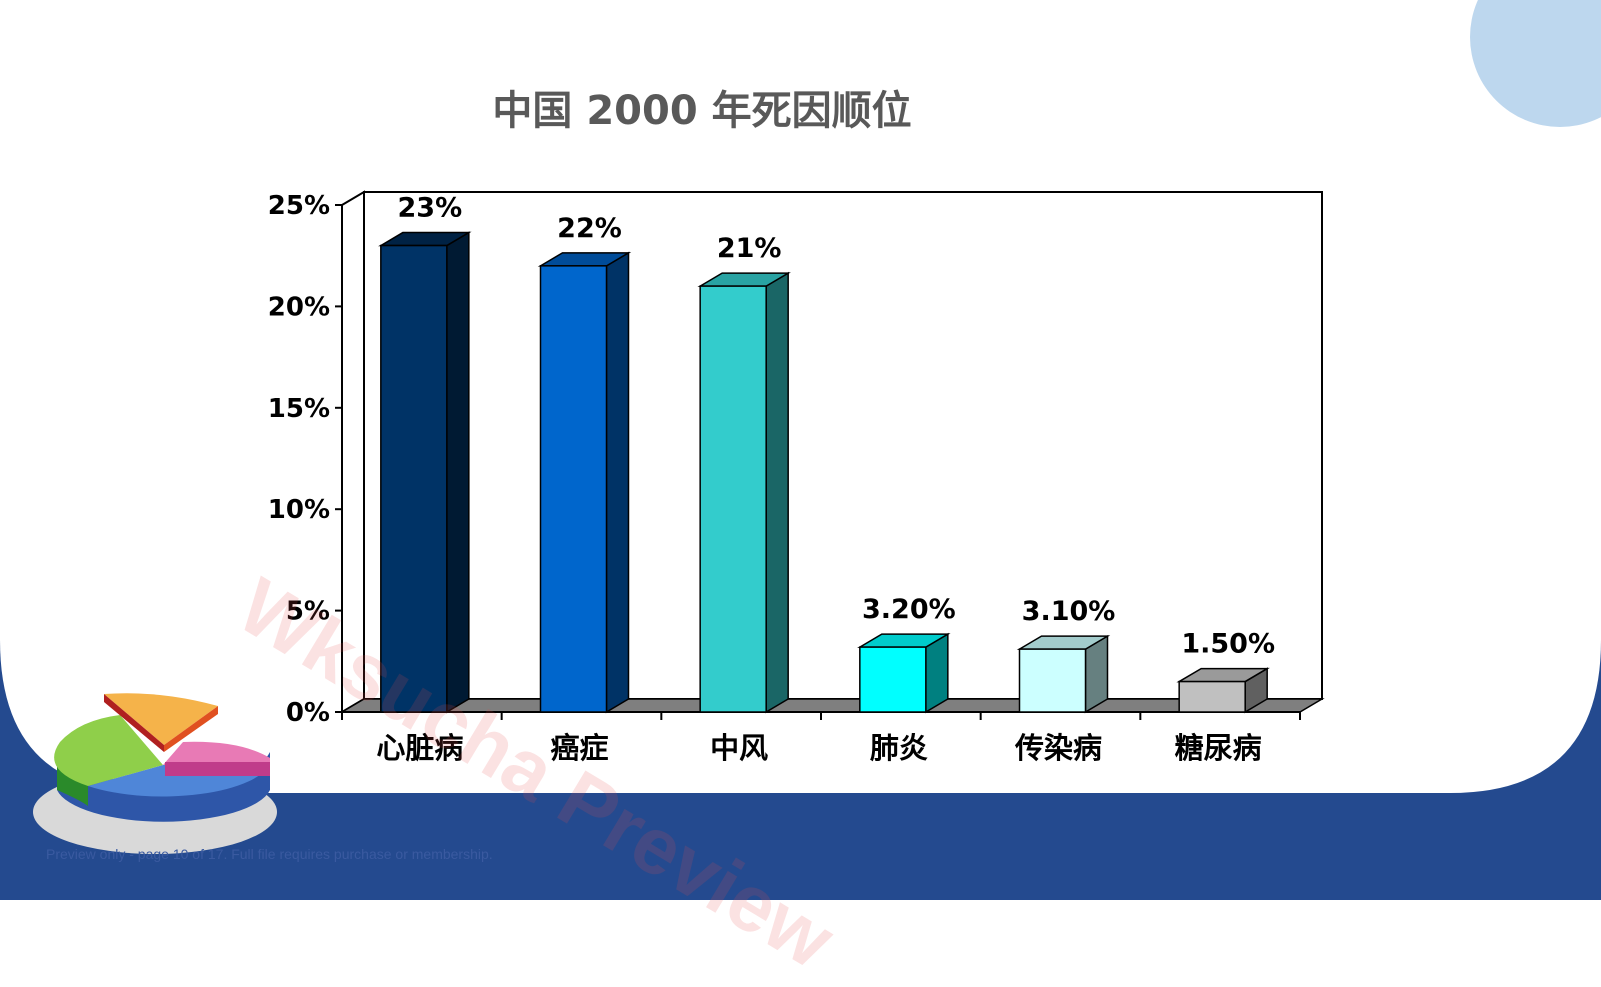  Describe the element at coordinates (353, 452) in the screenshot. I see `chart-side-wall` at that location.